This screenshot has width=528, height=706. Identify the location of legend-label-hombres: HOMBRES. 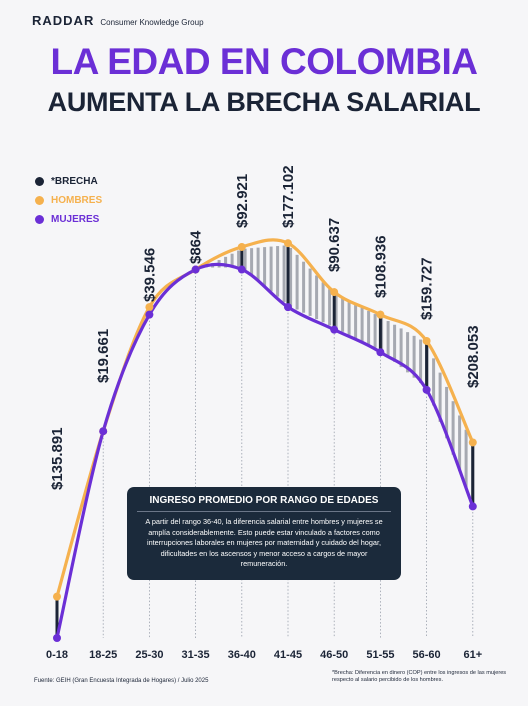
(77, 200).